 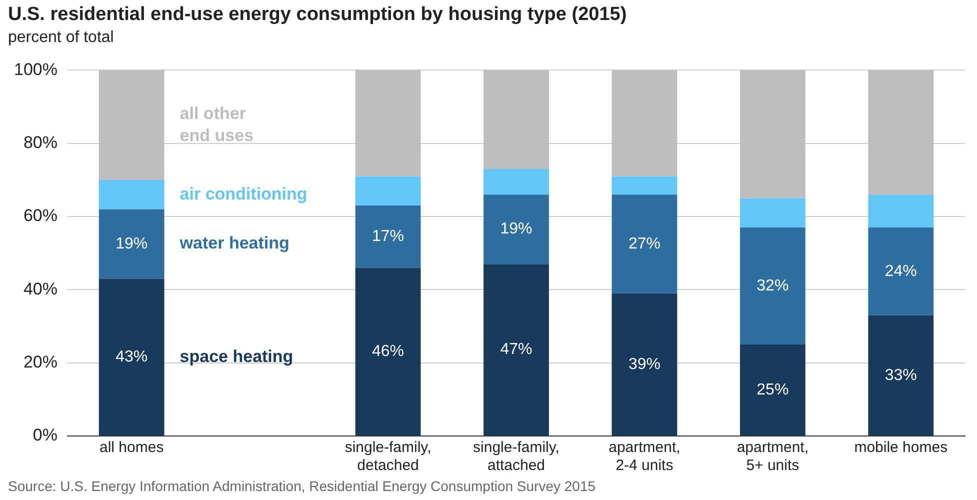 What do you see at coordinates (40, 362) in the screenshot?
I see `y-tick-label: 20%` at bounding box center [40, 362].